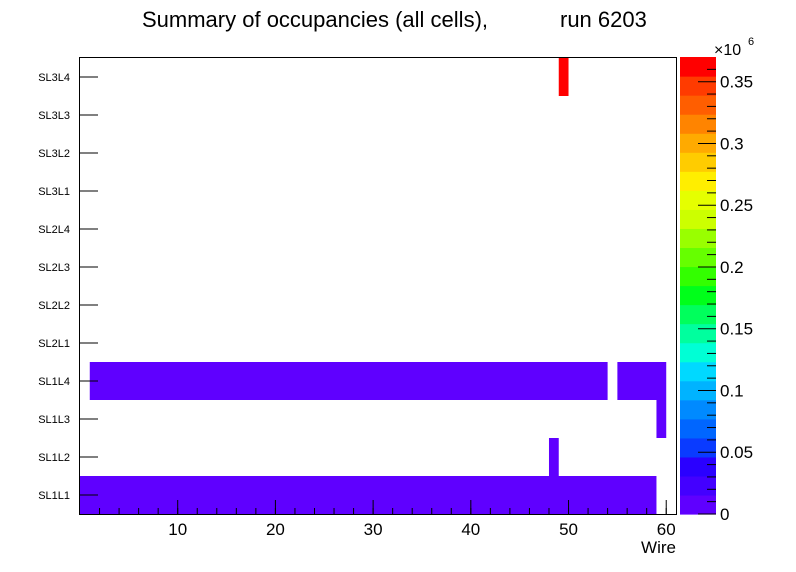 Image resolution: width=796 pixels, height=572 pixels. Describe the element at coordinates (736, 205) in the screenshot. I see `z-tick-label-5: 0.25` at that location.